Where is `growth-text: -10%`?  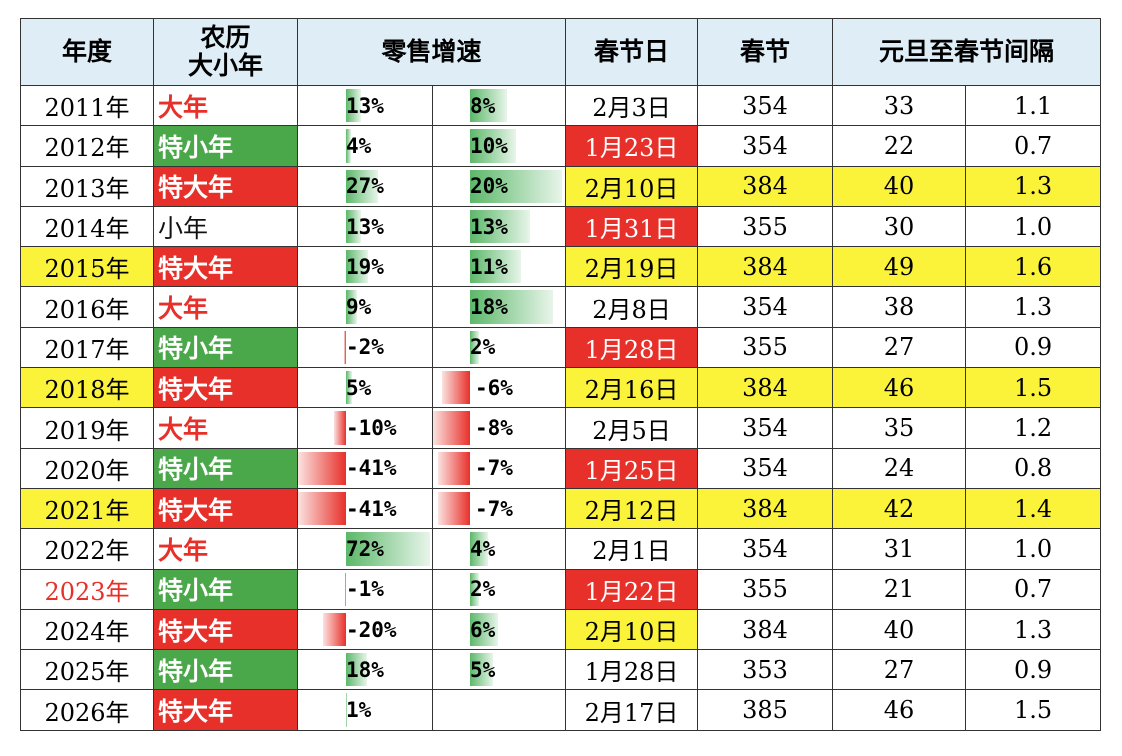 growth-text: -10% is located at coordinates (371, 428).